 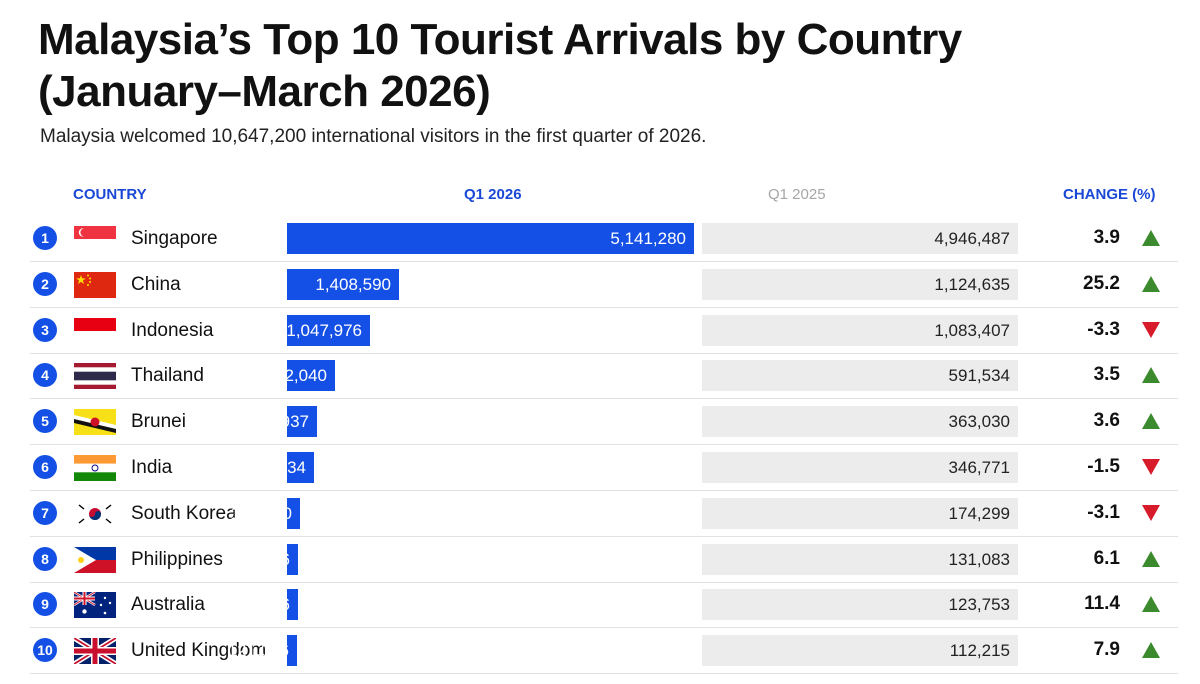 What do you see at coordinates (45, 329) in the screenshot?
I see `rank-badge: 3` at bounding box center [45, 329].